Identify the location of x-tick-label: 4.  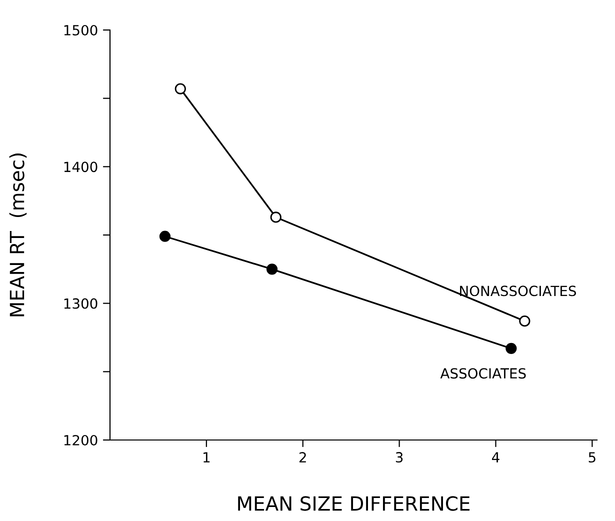
(496, 457).